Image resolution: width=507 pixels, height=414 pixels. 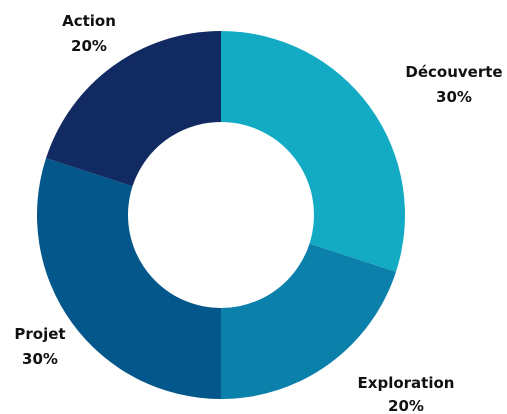 What do you see at coordinates (453, 72) in the screenshot?
I see `slice-label-name: Découverte` at bounding box center [453, 72].